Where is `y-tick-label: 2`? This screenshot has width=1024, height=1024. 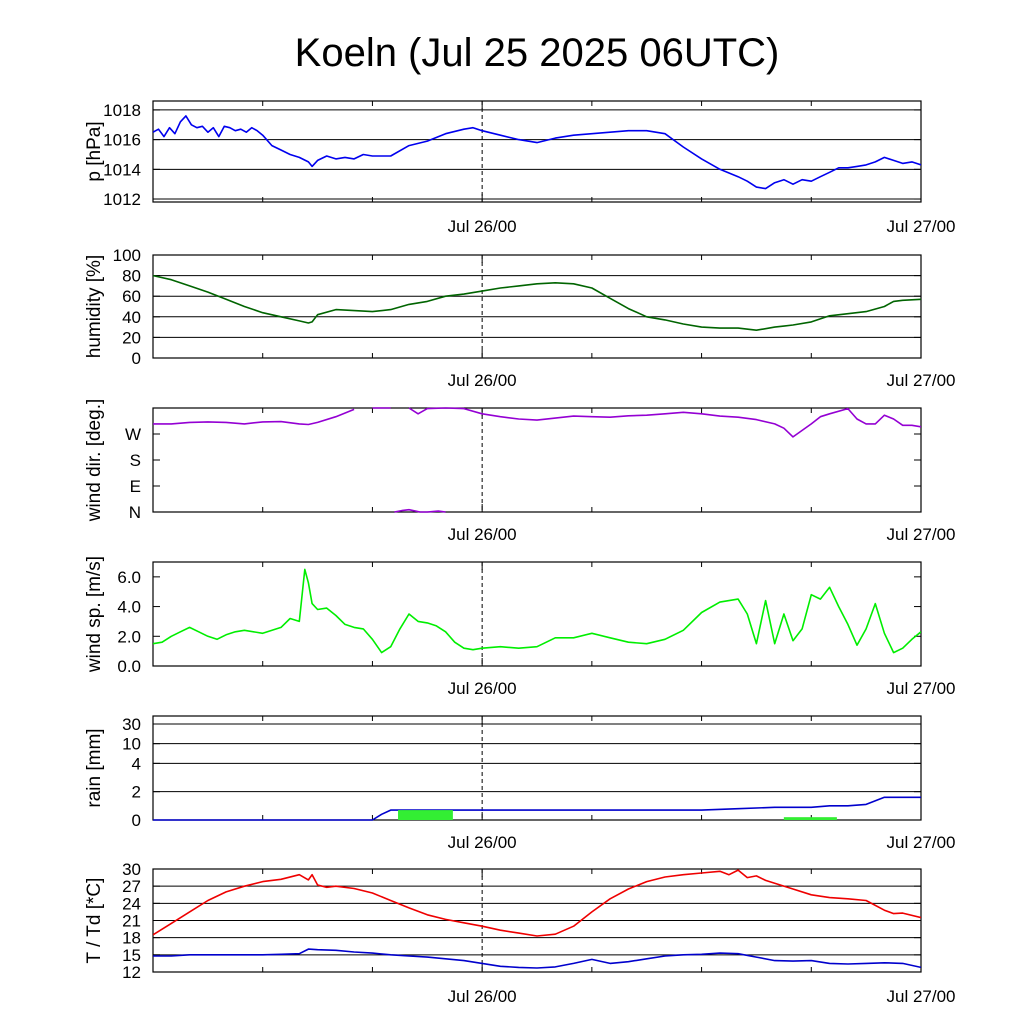
y-tick-label: 2 is located at coordinates (136, 792).